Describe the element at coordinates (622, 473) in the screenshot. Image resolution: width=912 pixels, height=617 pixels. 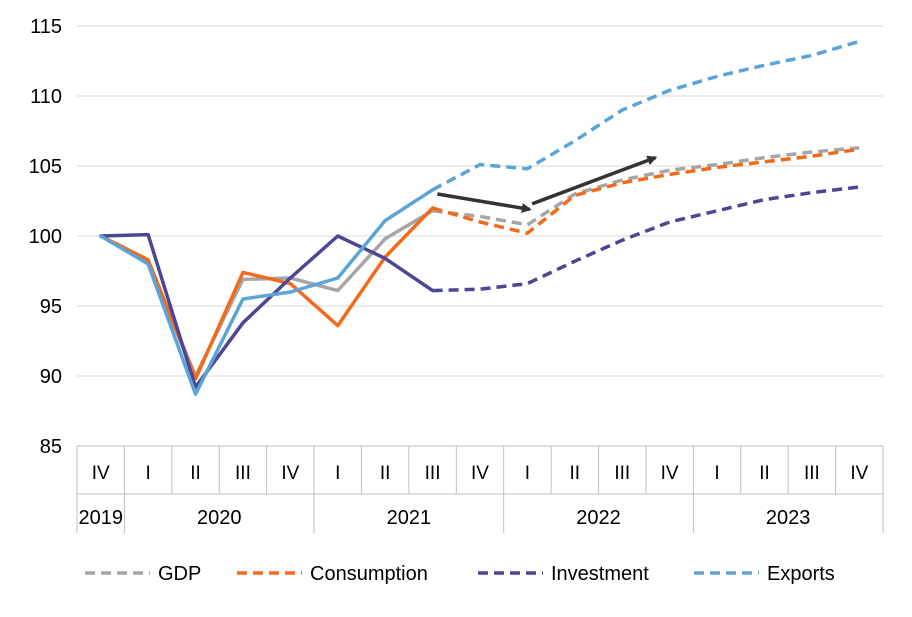
I see `x-quarter-label-11: III` at that location.